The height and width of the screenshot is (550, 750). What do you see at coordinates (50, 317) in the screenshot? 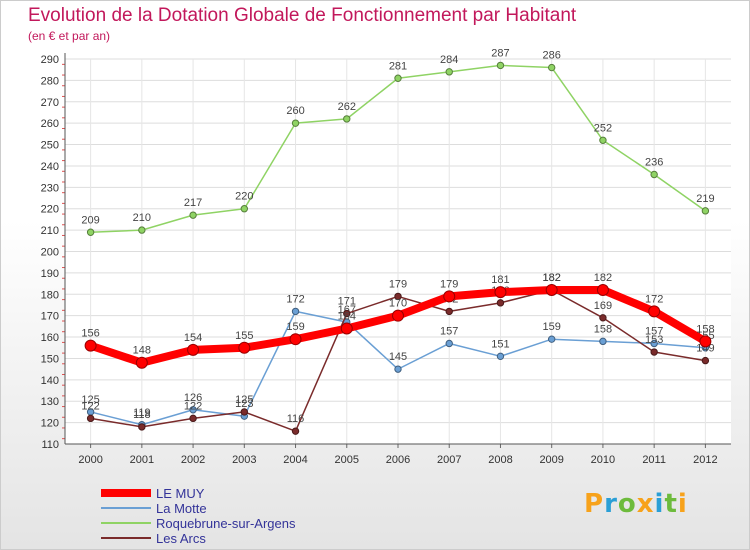
I see `y-tick-label: 170` at bounding box center [50, 317].